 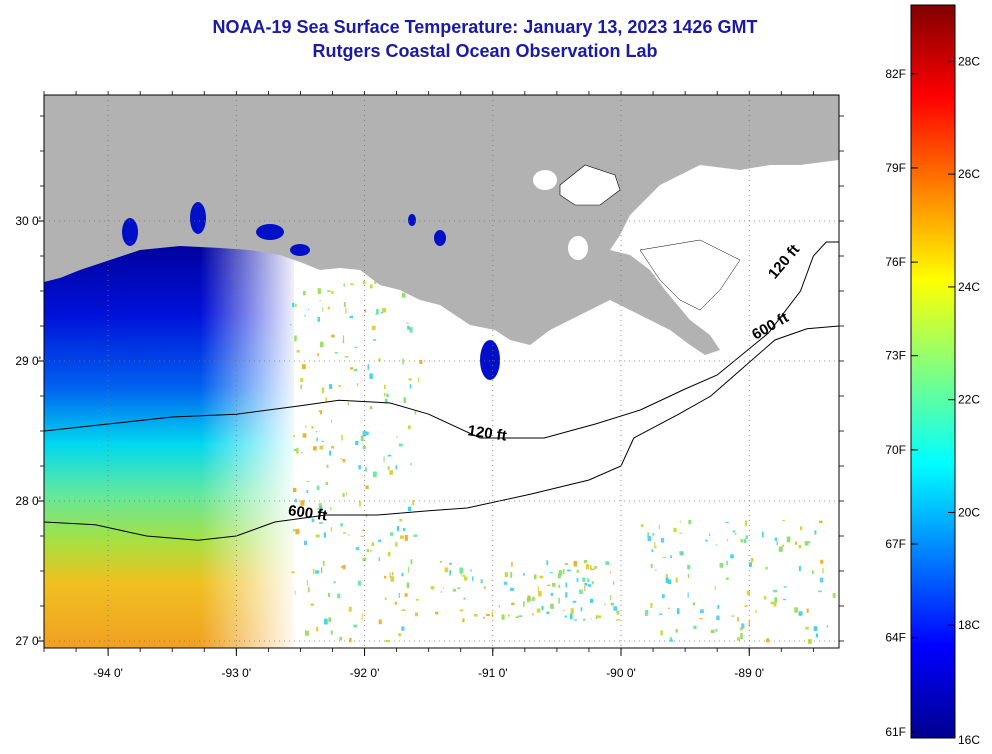 What do you see at coordinates (621, 673) in the screenshot?
I see `lon-tick-label: -90 0'` at bounding box center [621, 673].